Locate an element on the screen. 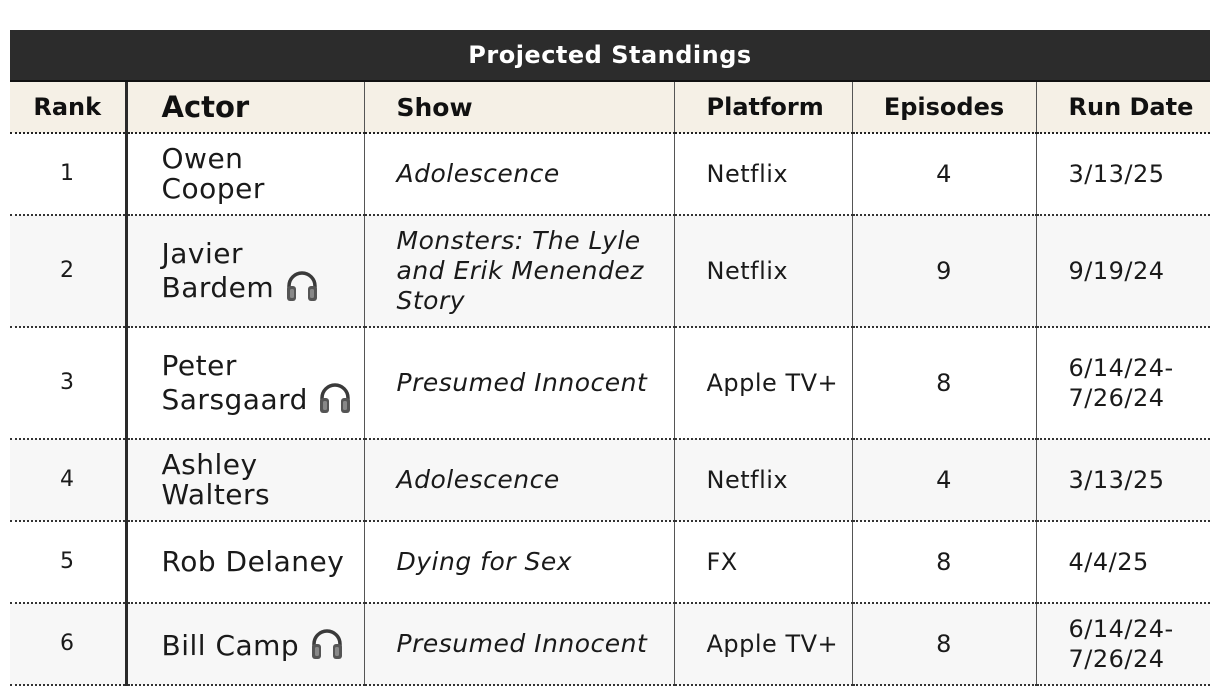 This screenshot has height=694, width=1220. run-date-cell: 4/4/25 is located at coordinates (1123, 562).